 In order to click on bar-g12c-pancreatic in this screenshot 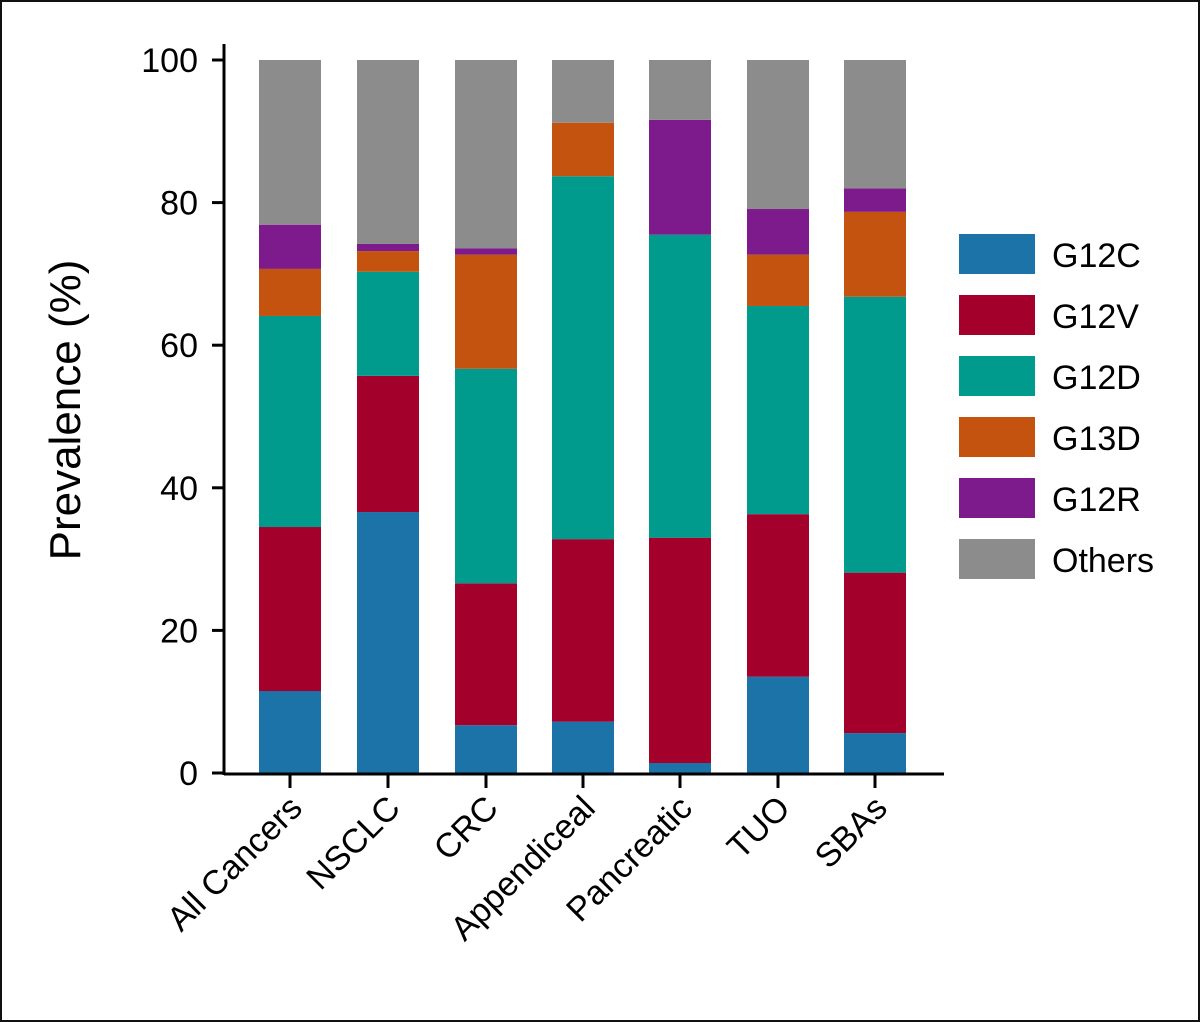, I will do `click(680, 768)`.